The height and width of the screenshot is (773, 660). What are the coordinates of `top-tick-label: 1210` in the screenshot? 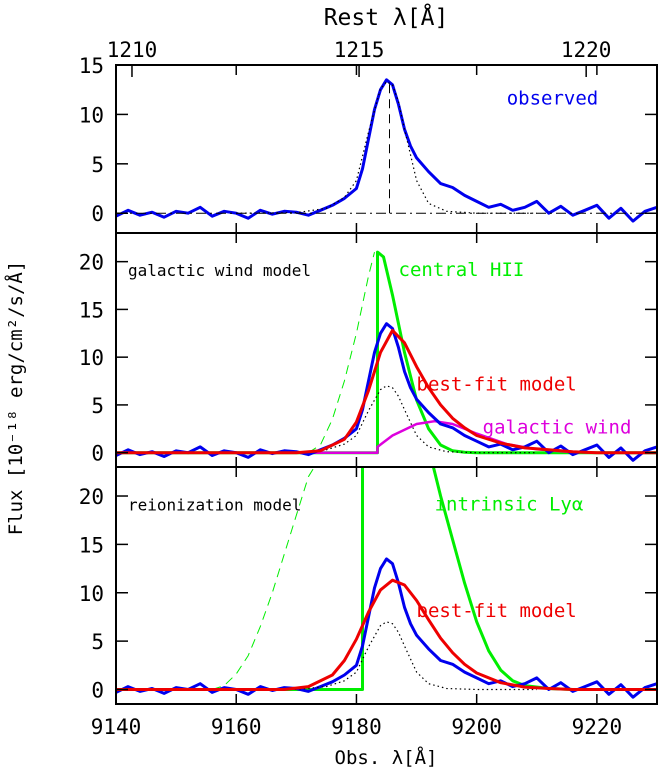 It's located at (132, 50).